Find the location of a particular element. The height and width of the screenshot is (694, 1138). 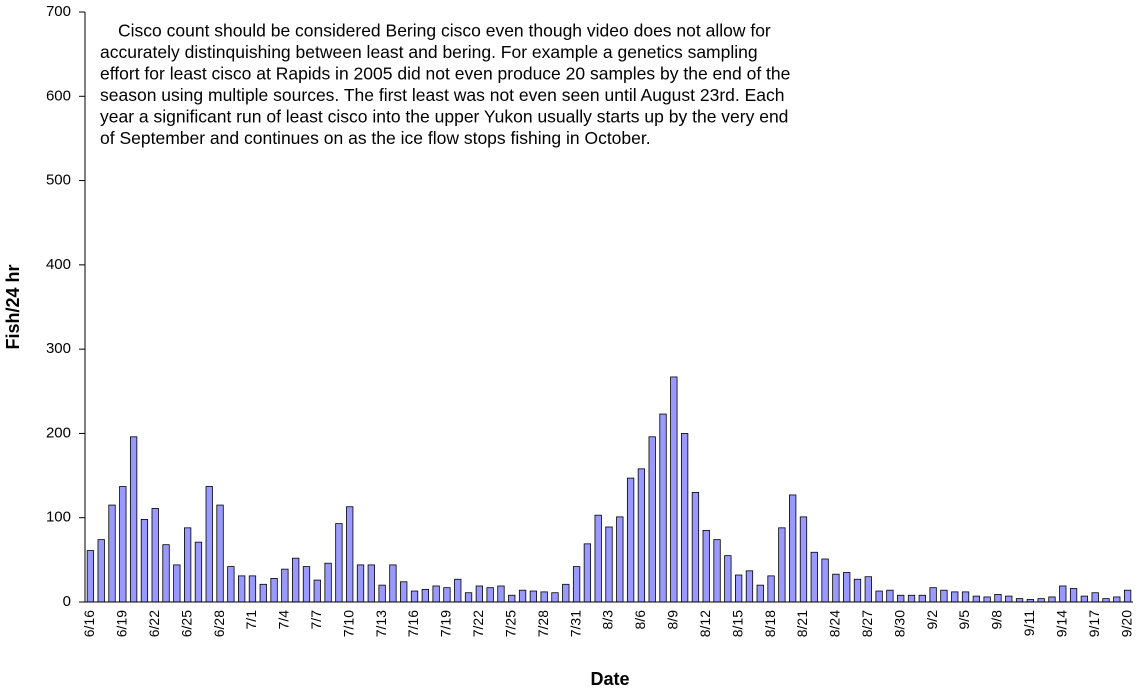

x-tick-label: 7/7 is located at coordinates (316, 620).